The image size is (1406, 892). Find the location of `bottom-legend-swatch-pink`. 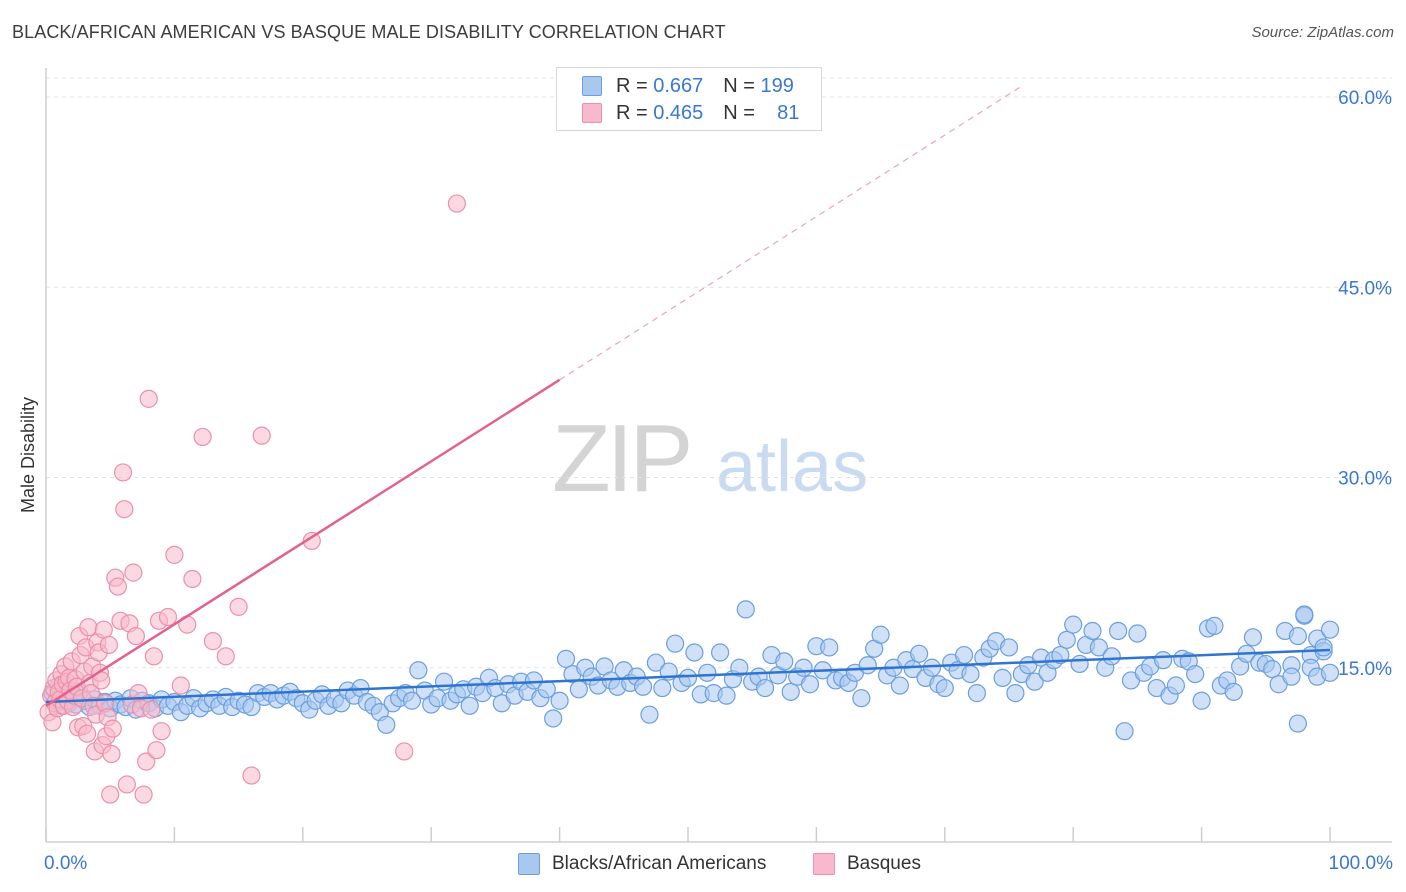

bottom-legend-swatch-pink is located at coordinates (824, 864).